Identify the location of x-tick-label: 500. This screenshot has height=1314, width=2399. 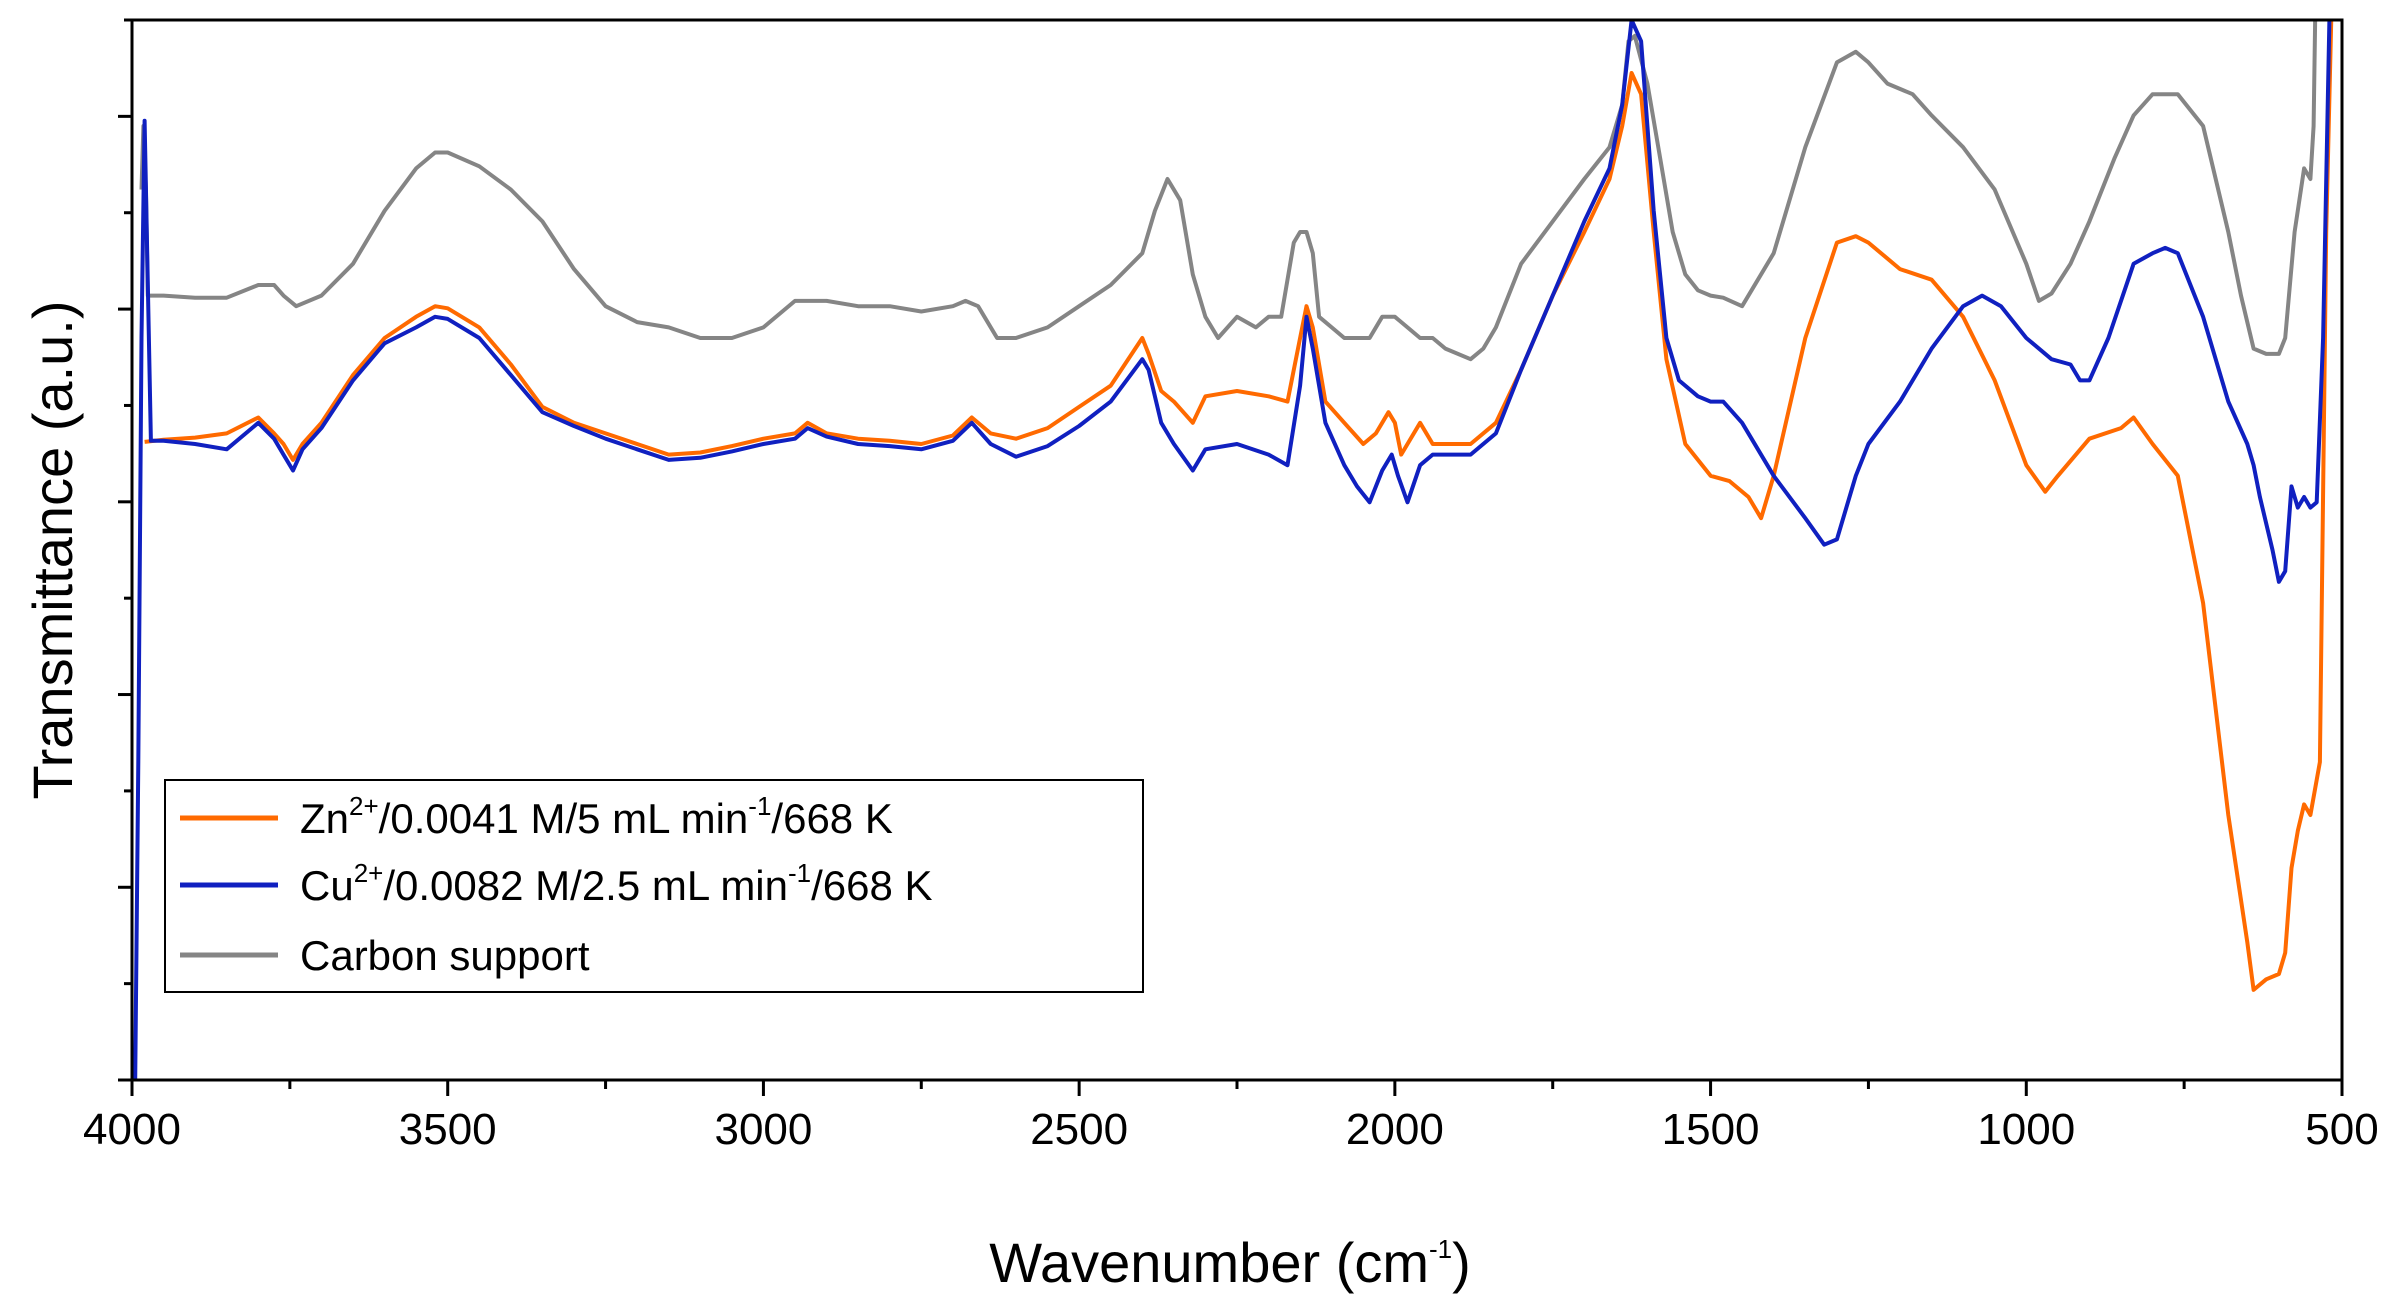
(2341, 1129).